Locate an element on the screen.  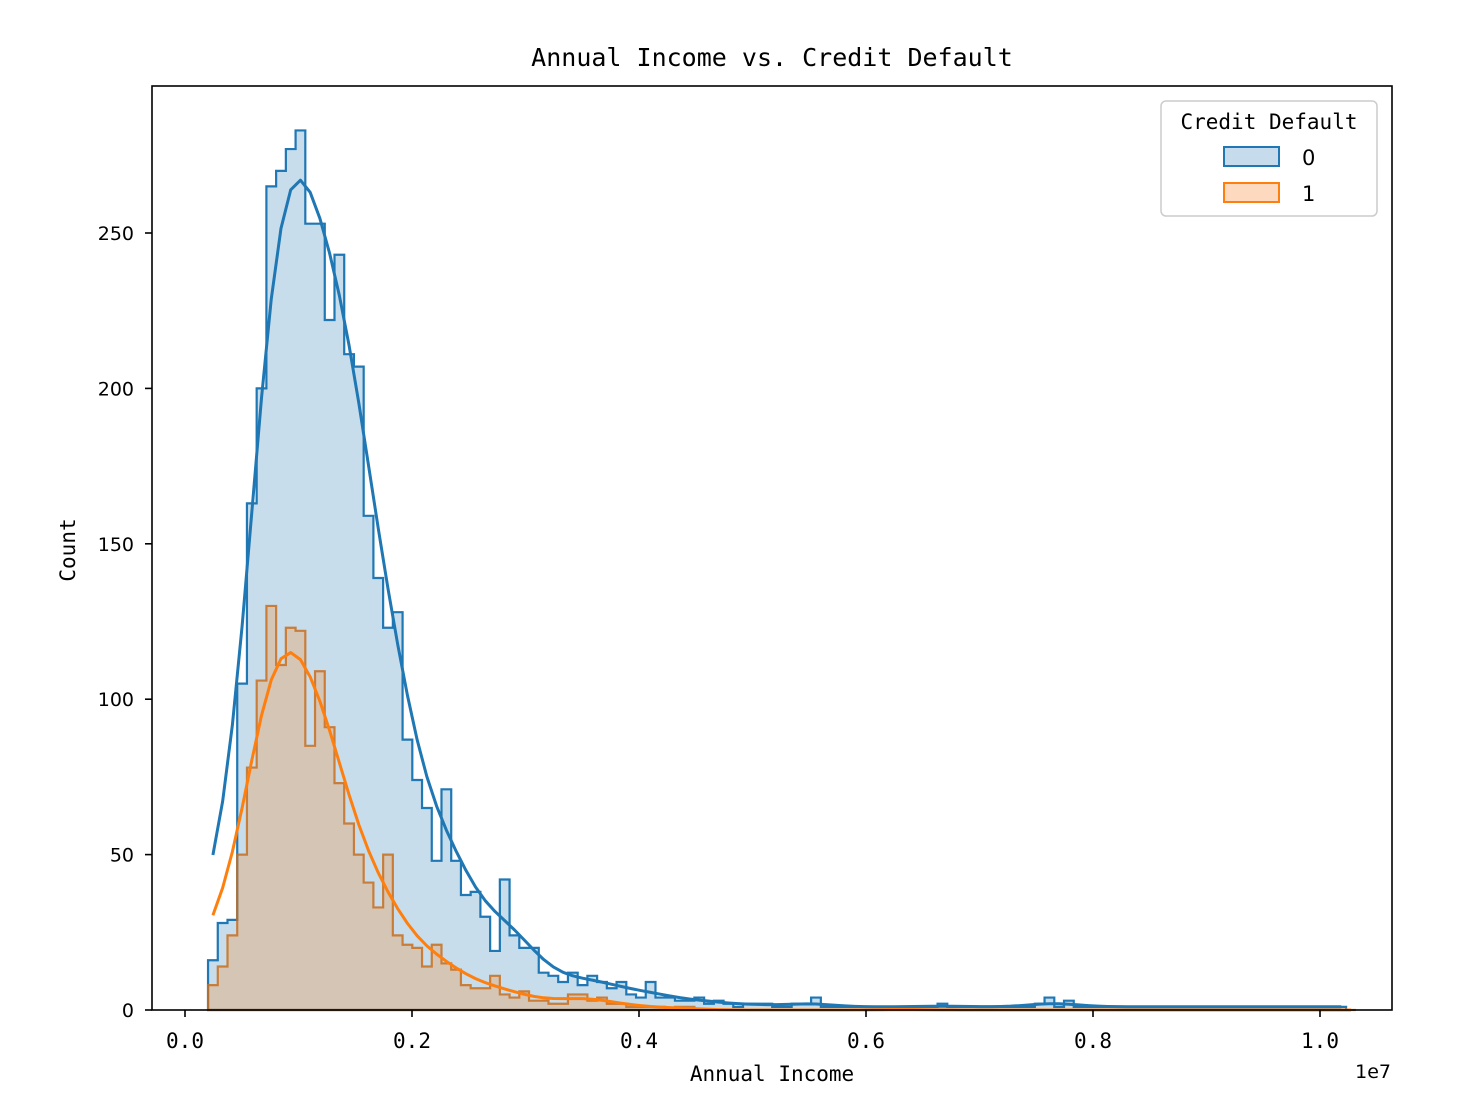
x-axis-offset-label: 1e7 is located at coordinates (1373, 1072).